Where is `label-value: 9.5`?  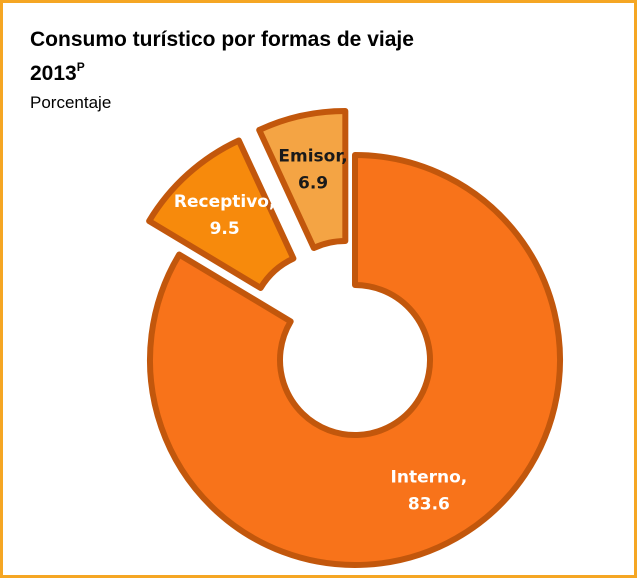 label-value: 9.5 is located at coordinates (225, 229).